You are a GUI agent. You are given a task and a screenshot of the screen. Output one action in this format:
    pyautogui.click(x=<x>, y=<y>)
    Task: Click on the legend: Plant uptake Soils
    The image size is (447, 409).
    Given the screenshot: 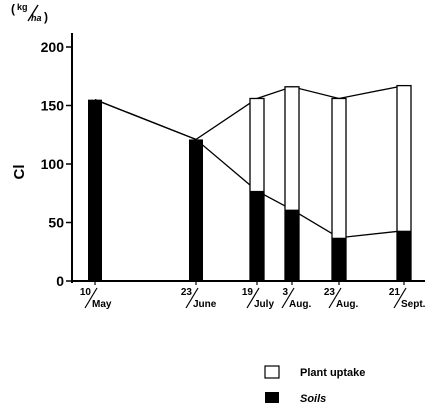 What is the action you would take?
    pyautogui.click(x=314, y=385)
    